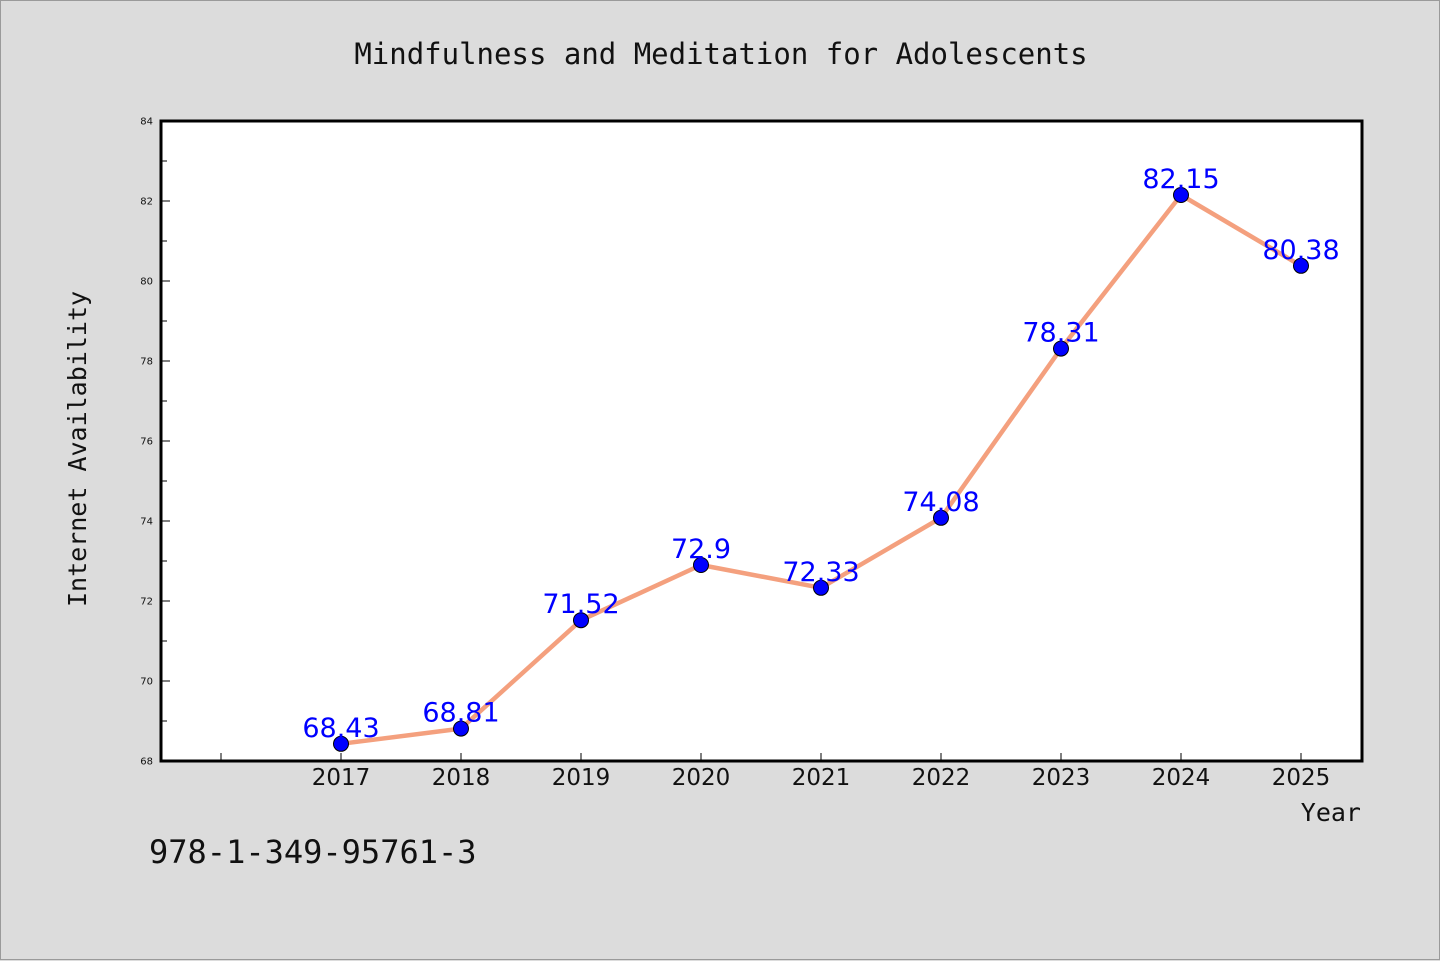 Image resolution: width=1440 pixels, height=961 pixels. I want to click on y-tick-label: 70, so click(146, 682).